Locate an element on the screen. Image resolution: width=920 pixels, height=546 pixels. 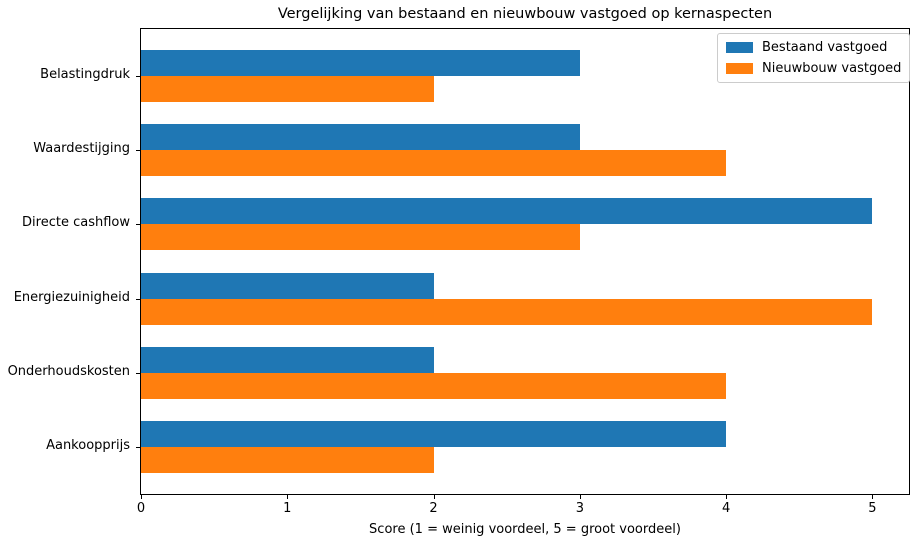
bar-nieuwbouw-vastgoed-onderhoudskosten is located at coordinates (434, 385).